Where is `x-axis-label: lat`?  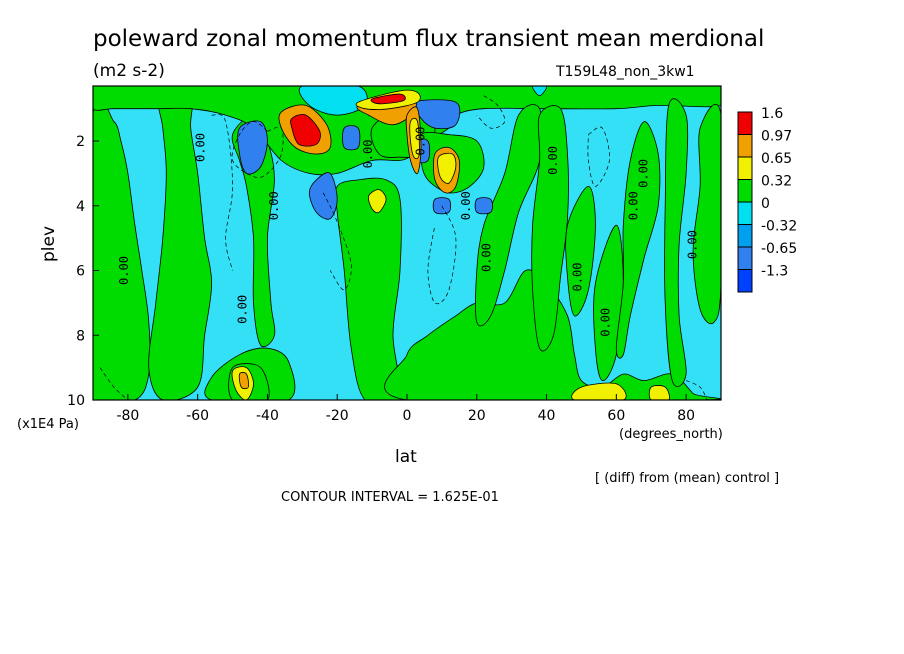 x-axis-label: lat is located at coordinates (406, 457).